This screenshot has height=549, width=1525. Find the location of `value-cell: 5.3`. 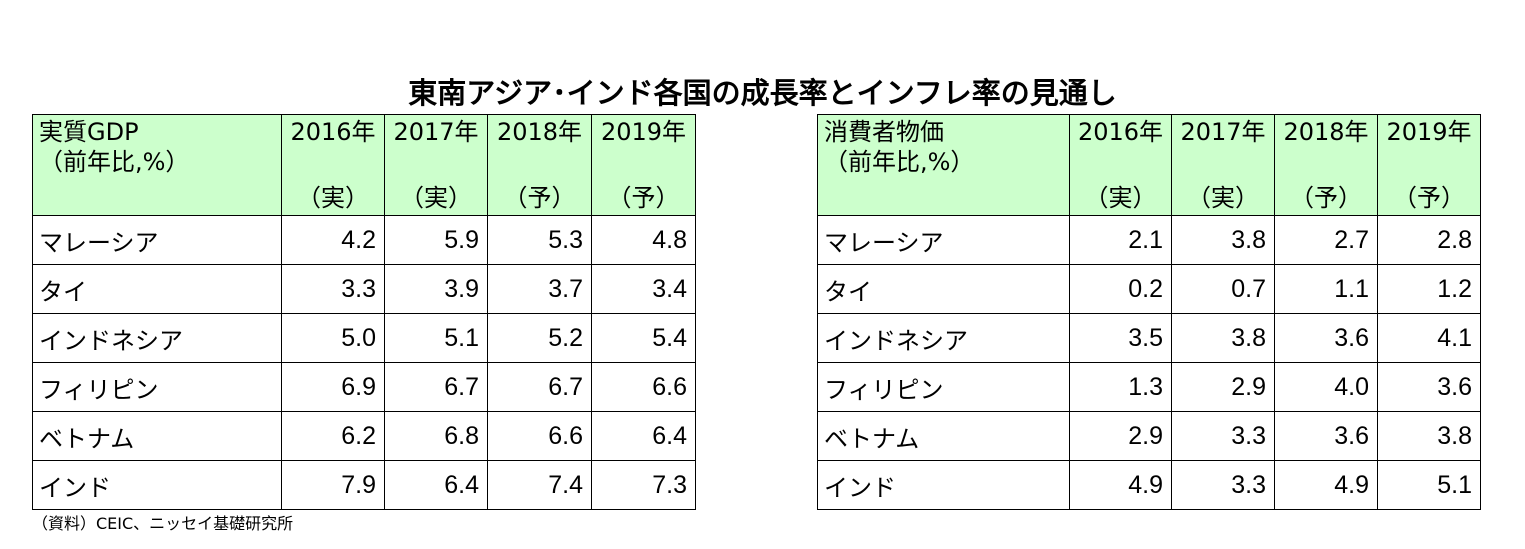

value-cell: 5.3 is located at coordinates (539, 240).